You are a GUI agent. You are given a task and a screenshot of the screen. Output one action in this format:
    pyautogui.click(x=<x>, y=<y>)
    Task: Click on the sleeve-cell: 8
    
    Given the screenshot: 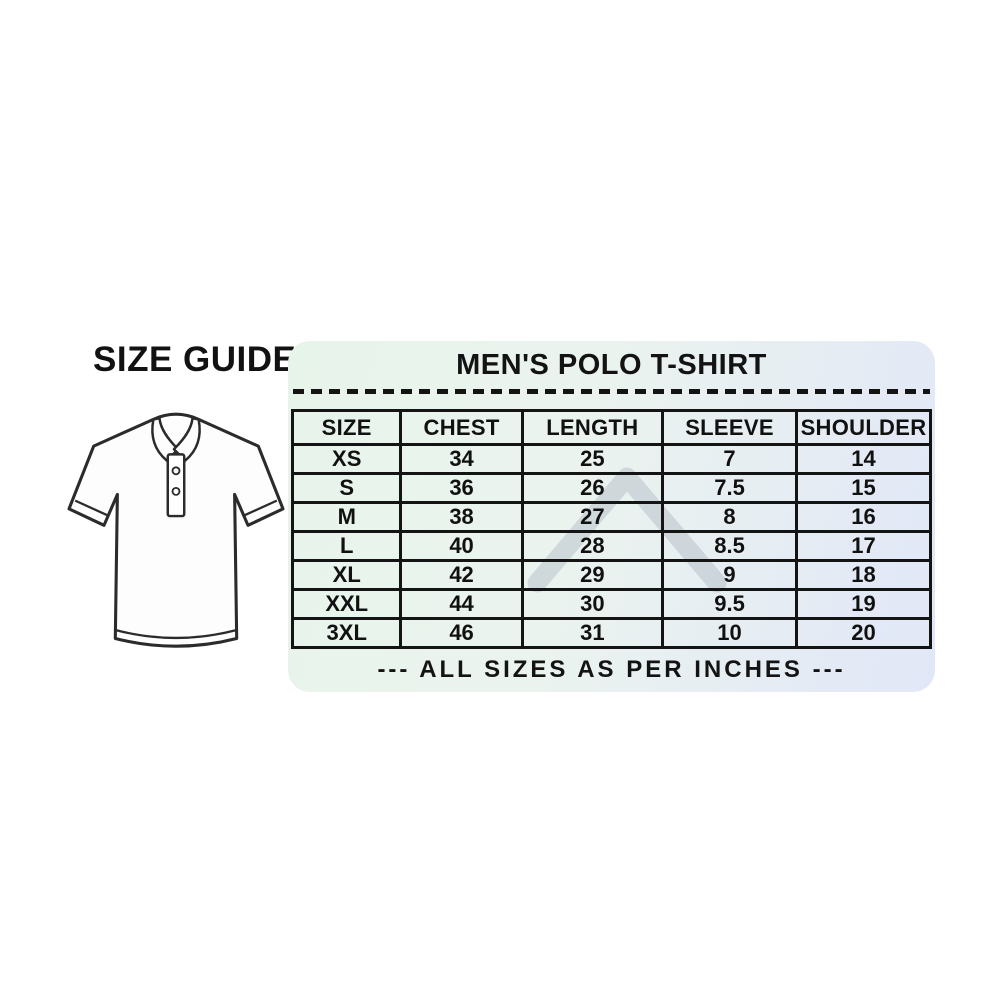 What is the action you would take?
    pyautogui.click(x=729, y=517)
    